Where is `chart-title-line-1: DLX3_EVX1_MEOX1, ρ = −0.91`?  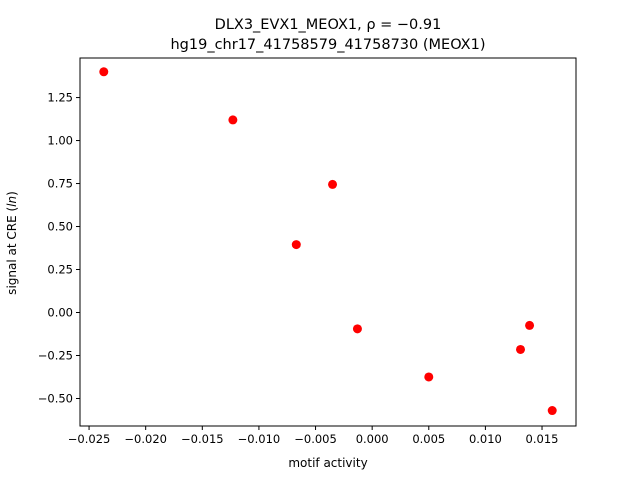 chart-title-line-1: DLX3_EVX1_MEOX1, ρ = −0.91 is located at coordinates (328, 25).